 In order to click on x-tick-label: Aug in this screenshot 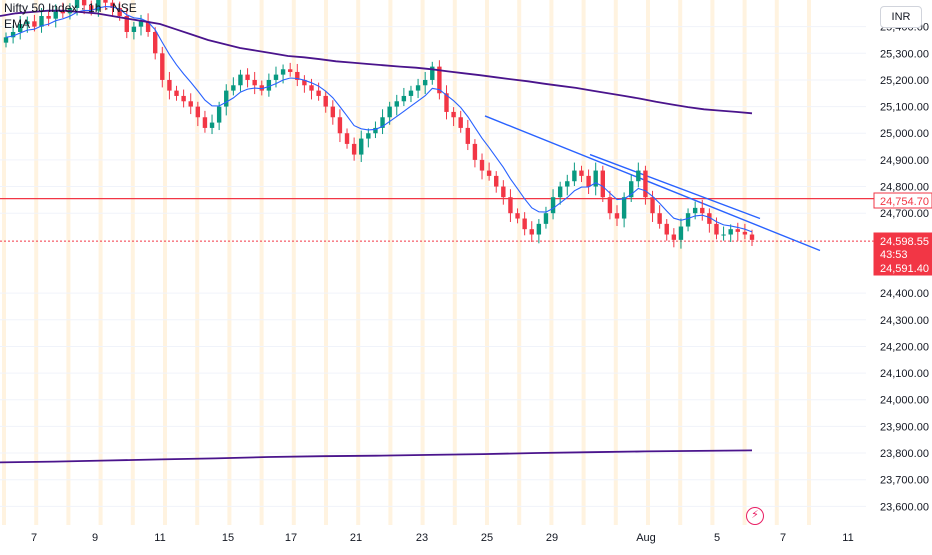, I will do `click(646, 538)`.